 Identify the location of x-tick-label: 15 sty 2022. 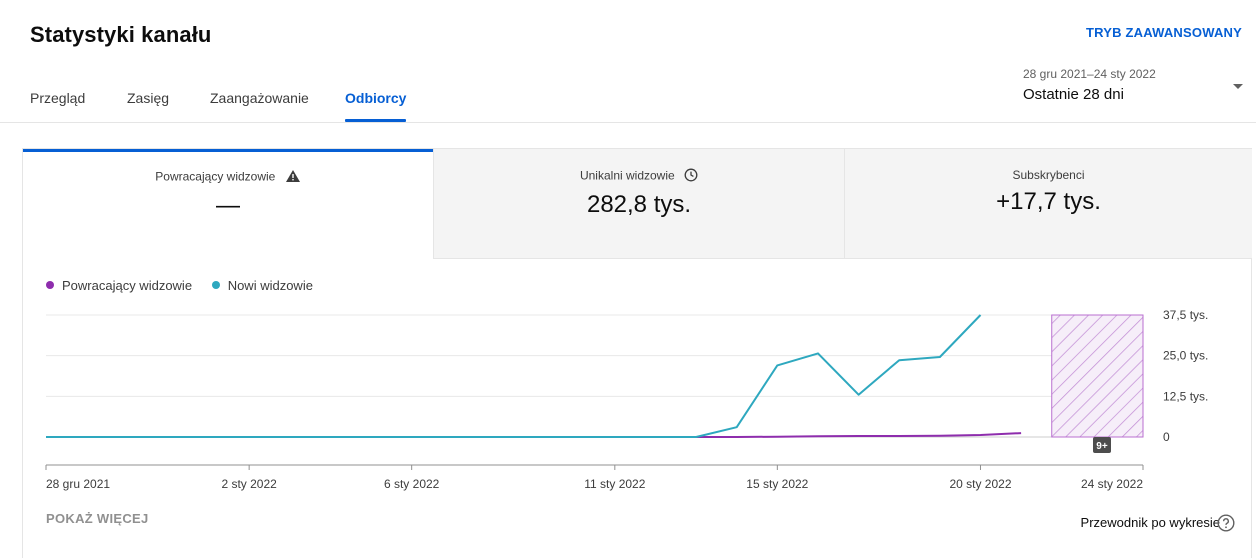
(777, 484).